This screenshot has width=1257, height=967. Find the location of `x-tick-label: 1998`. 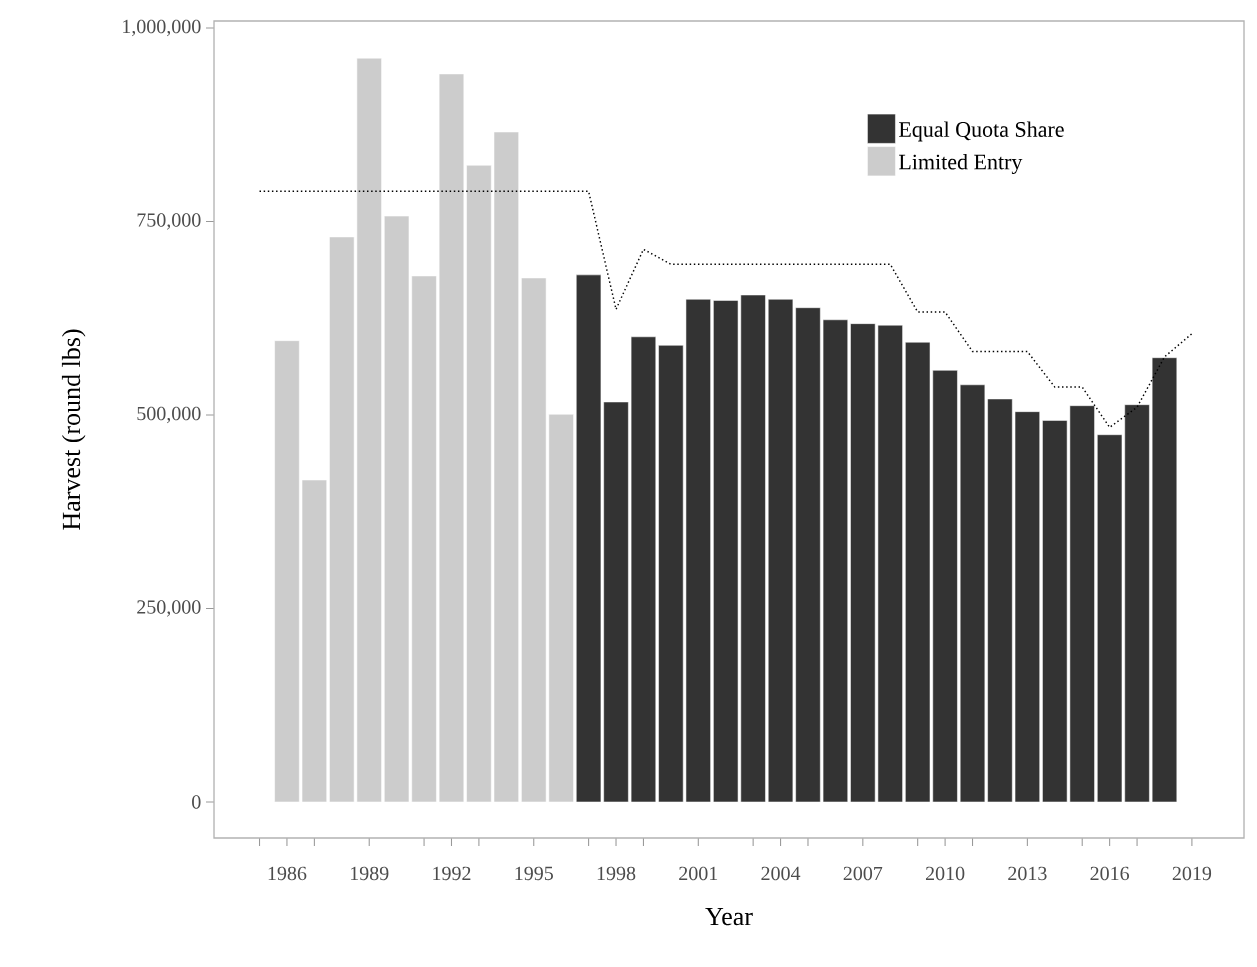

x-tick-label: 1998 is located at coordinates (616, 873).